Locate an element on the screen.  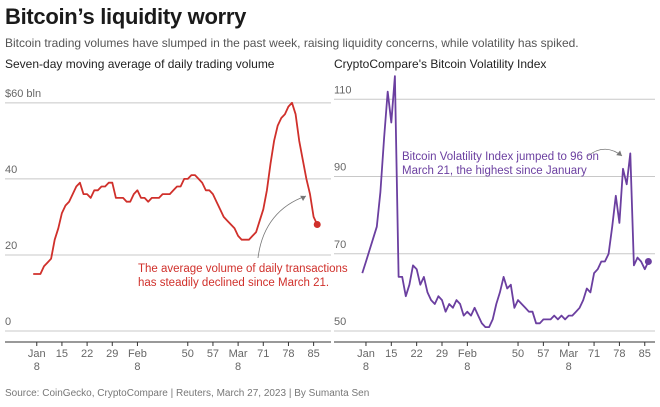
page-title: Bitcoin’s liquidity worry is located at coordinates (126, 16).